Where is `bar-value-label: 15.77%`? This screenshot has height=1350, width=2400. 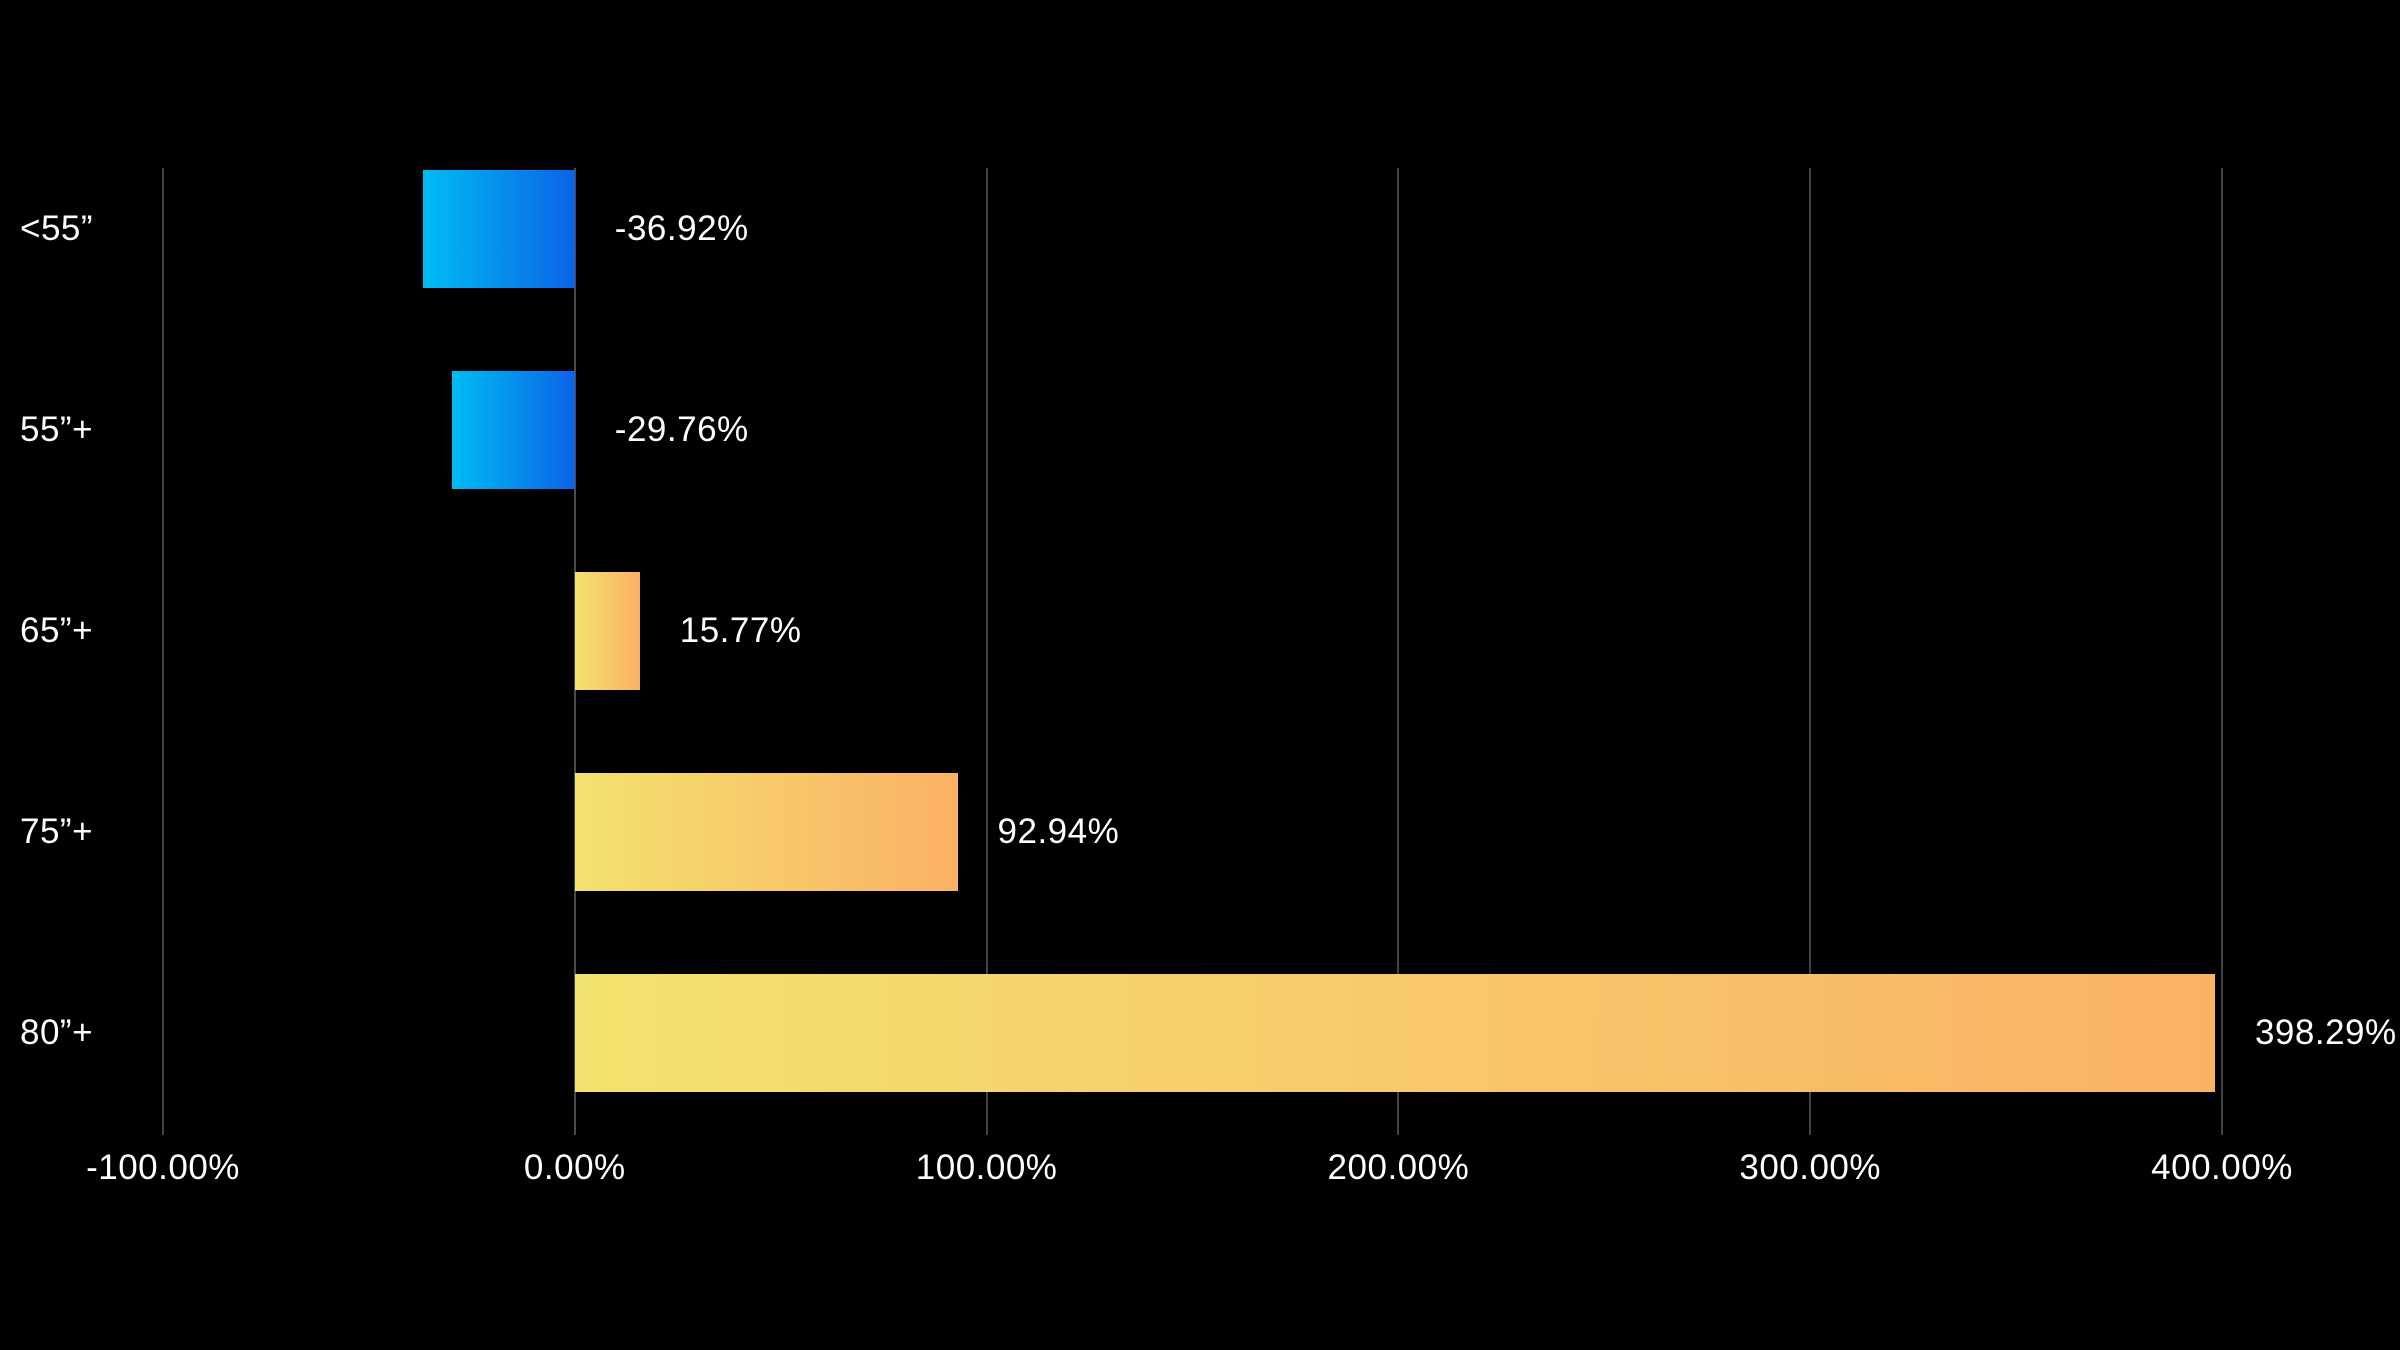
bar-value-label: 15.77% is located at coordinates (740, 630).